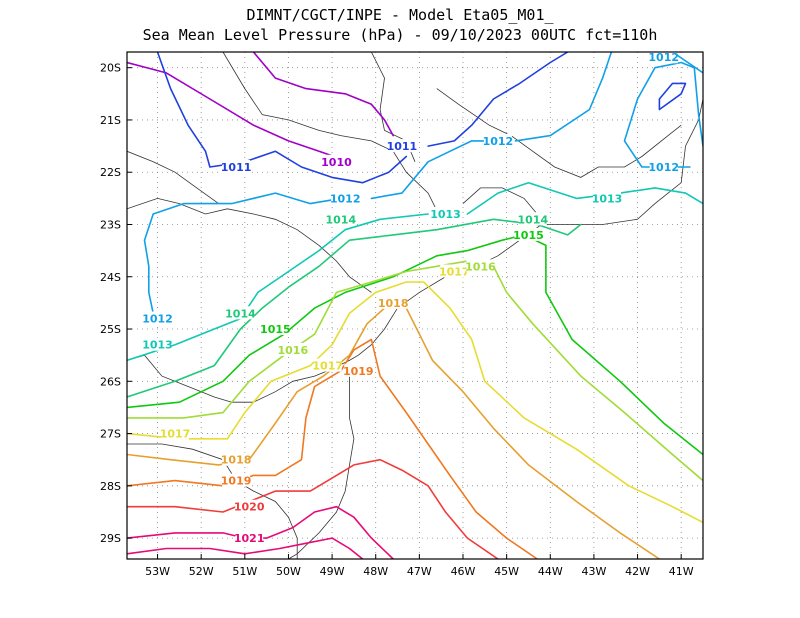 The image size is (800, 618). Describe the element at coordinates (400, 15) in the screenshot. I see `chart-title-line-1: DIMNT/CGCT/INPE - Model Eta05_M01_` at that location.